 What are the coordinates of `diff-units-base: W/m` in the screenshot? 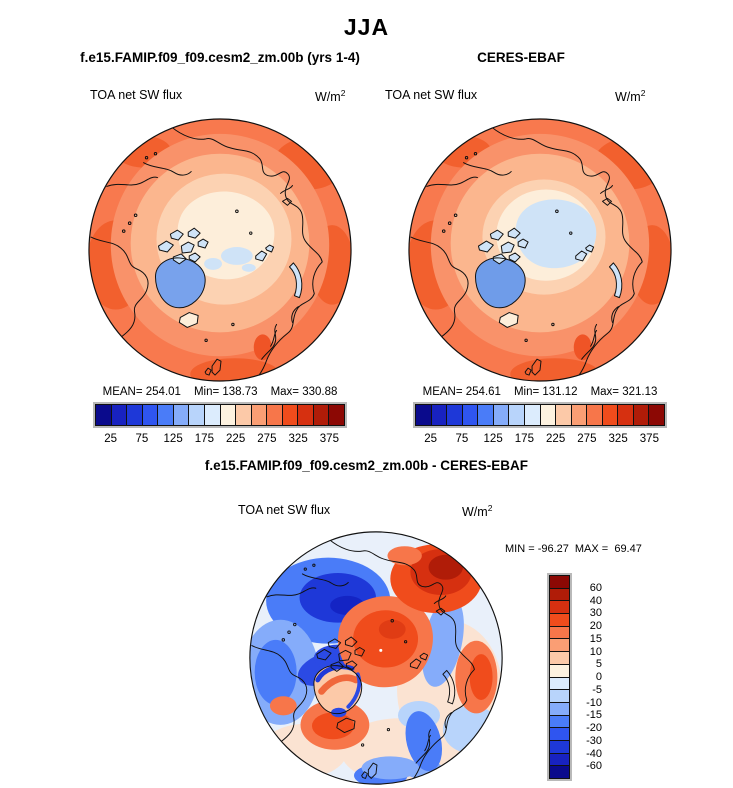 It's located at (475, 512).